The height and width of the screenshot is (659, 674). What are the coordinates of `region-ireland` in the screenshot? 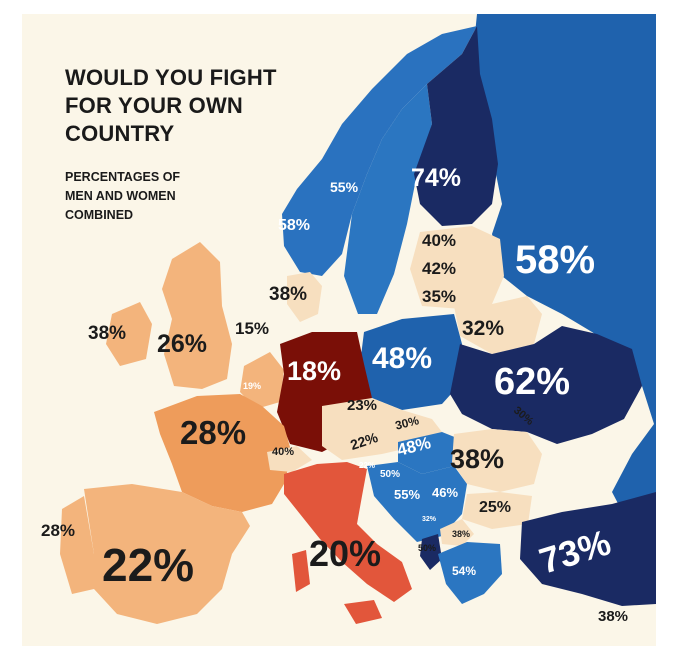 It's located at (129, 334).